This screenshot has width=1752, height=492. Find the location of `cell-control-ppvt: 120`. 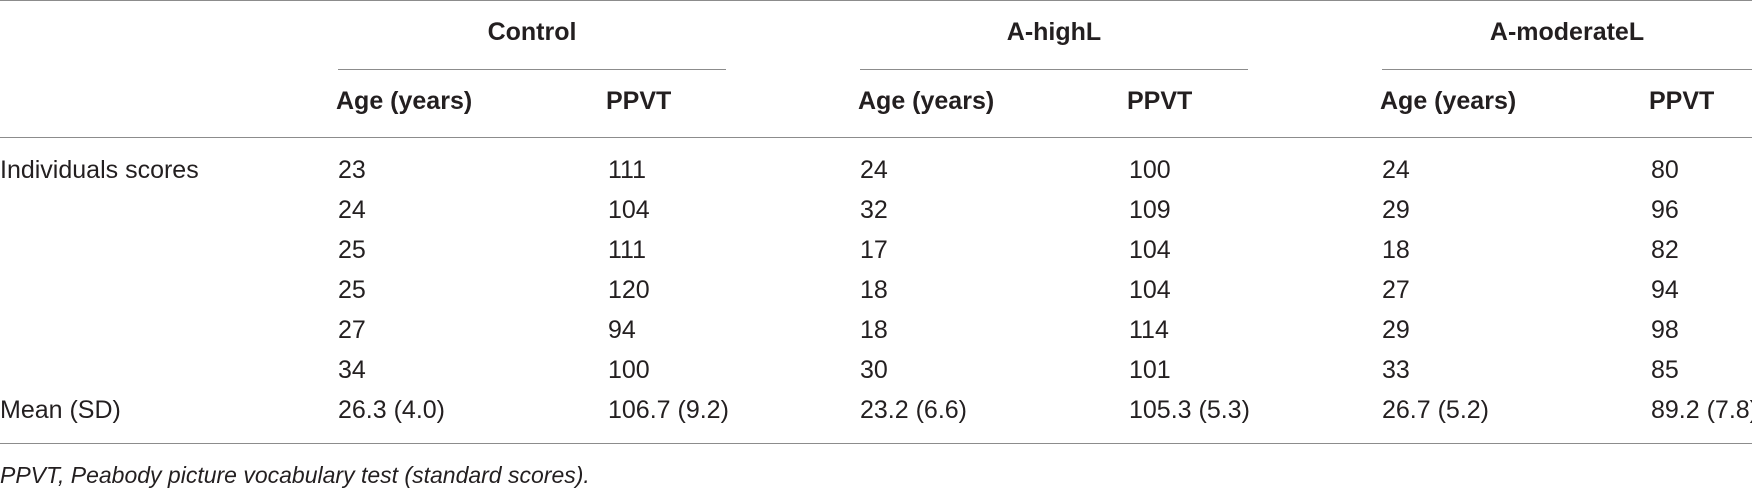

cell-control-ppvt: 120 is located at coordinates (629, 290).